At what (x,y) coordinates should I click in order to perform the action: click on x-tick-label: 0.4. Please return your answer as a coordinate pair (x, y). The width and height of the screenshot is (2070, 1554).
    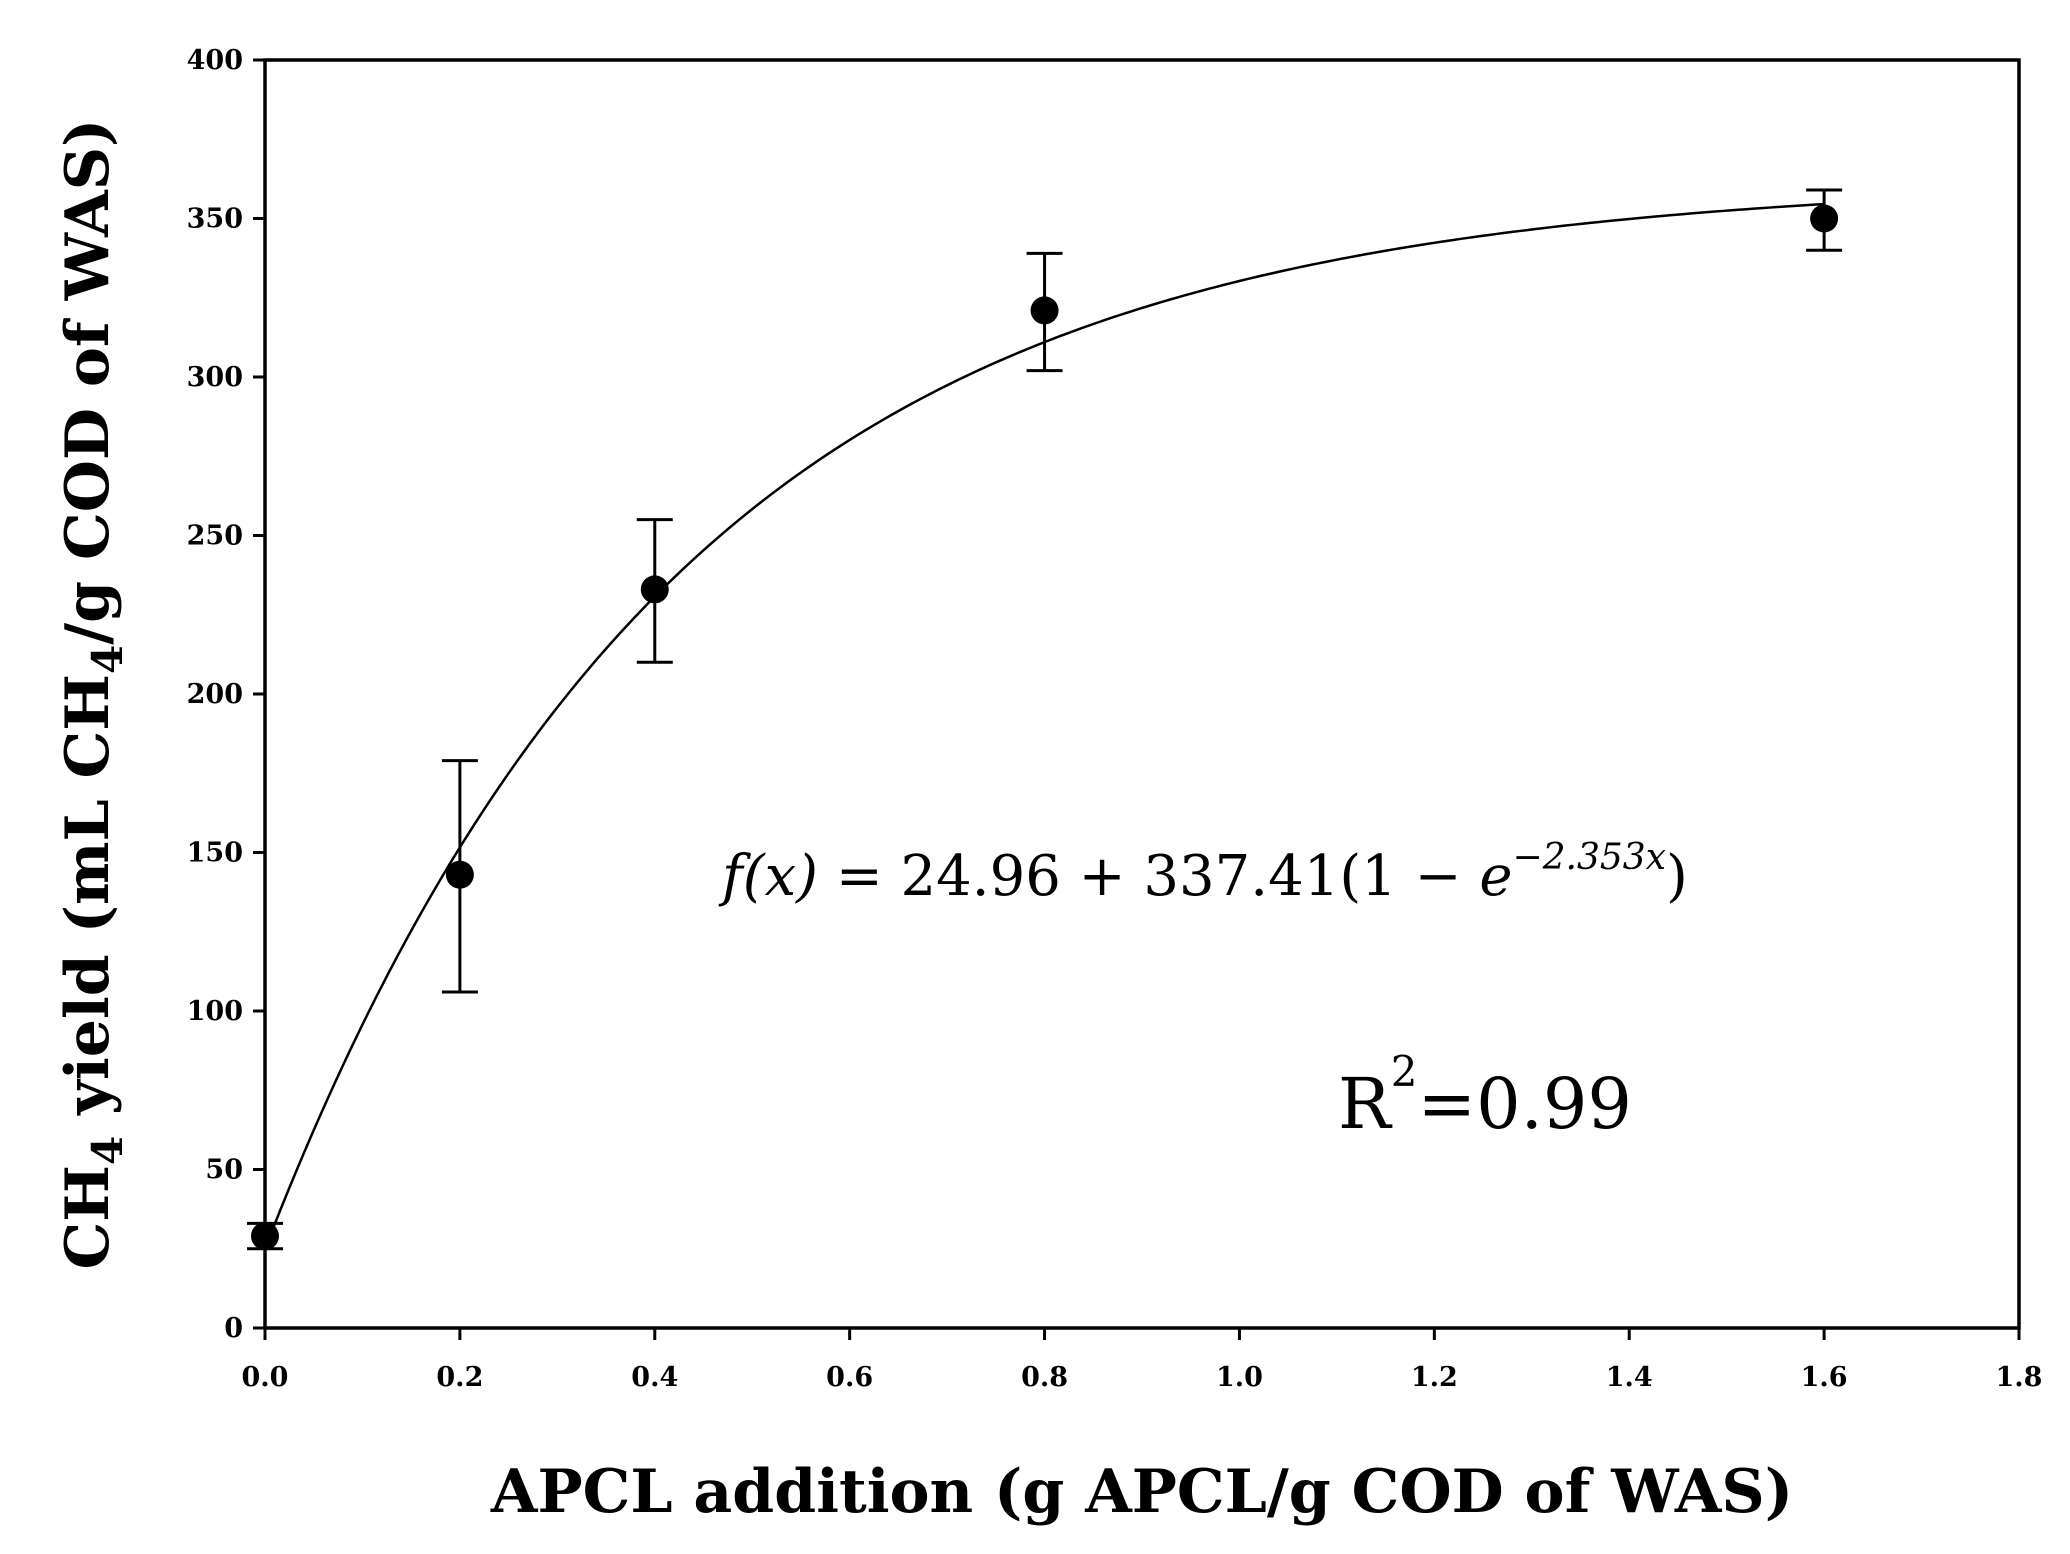
    Looking at the image, I should click on (654, 1377).